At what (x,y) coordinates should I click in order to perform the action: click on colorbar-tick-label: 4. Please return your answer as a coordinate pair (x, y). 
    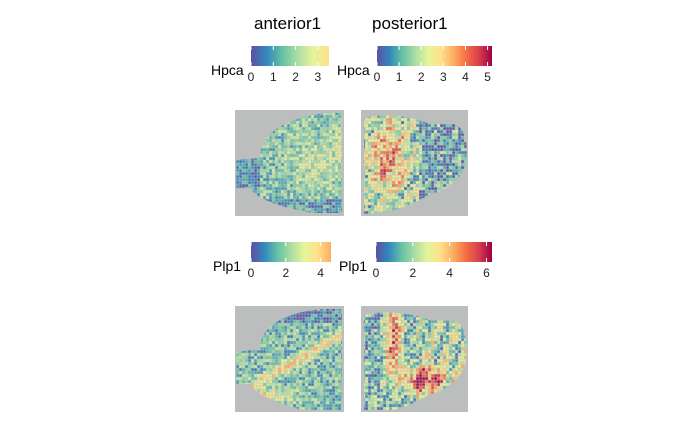
    Looking at the image, I should click on (449, 273).